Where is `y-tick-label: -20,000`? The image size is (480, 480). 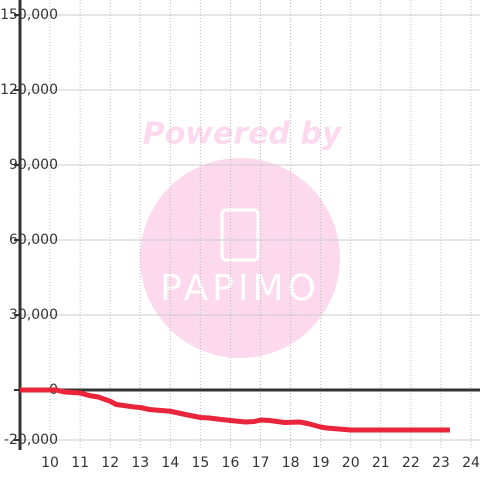 y-tick-label: -20,000 is located at coordinates (31, 440).